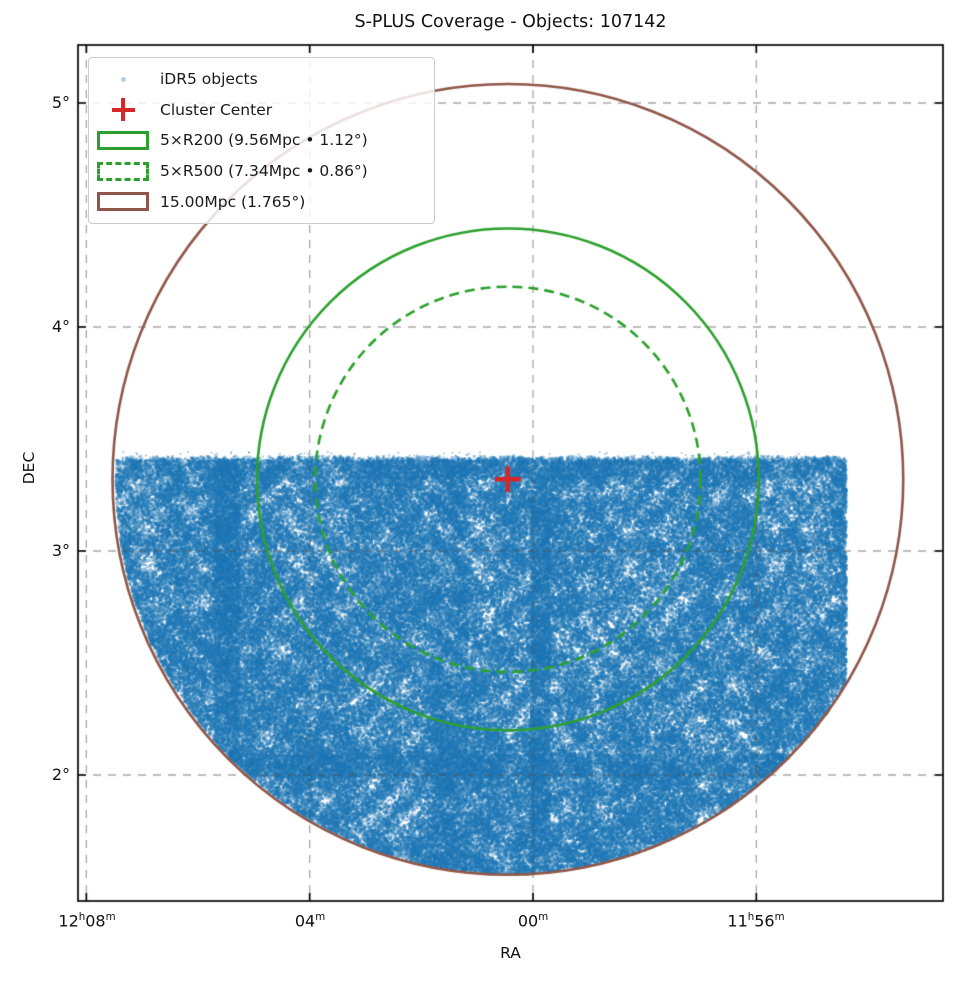 The width and height of the screenshot is (958, 986). Describe the element at coordinates (60, 326) in the screenshot. I see `y-tick-4deg: 4°` at that location.